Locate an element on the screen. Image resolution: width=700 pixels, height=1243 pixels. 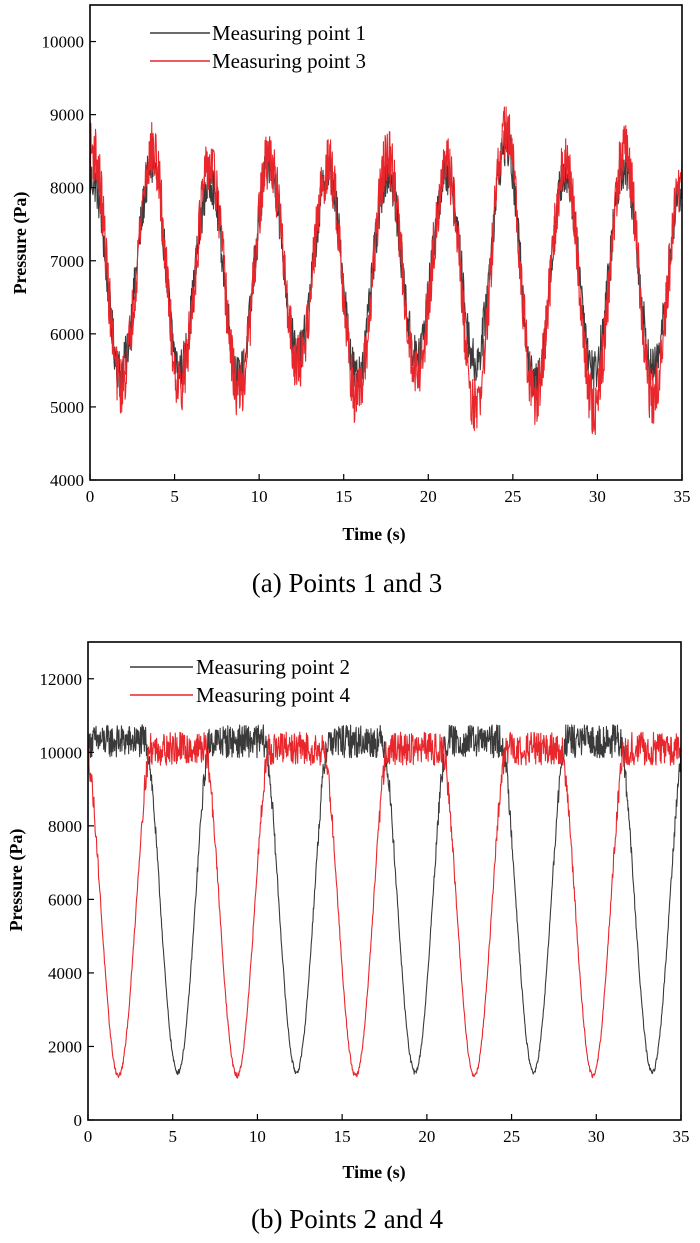
legend-label-point-4: Measuring point 4 is located at coordinates (273, 695).